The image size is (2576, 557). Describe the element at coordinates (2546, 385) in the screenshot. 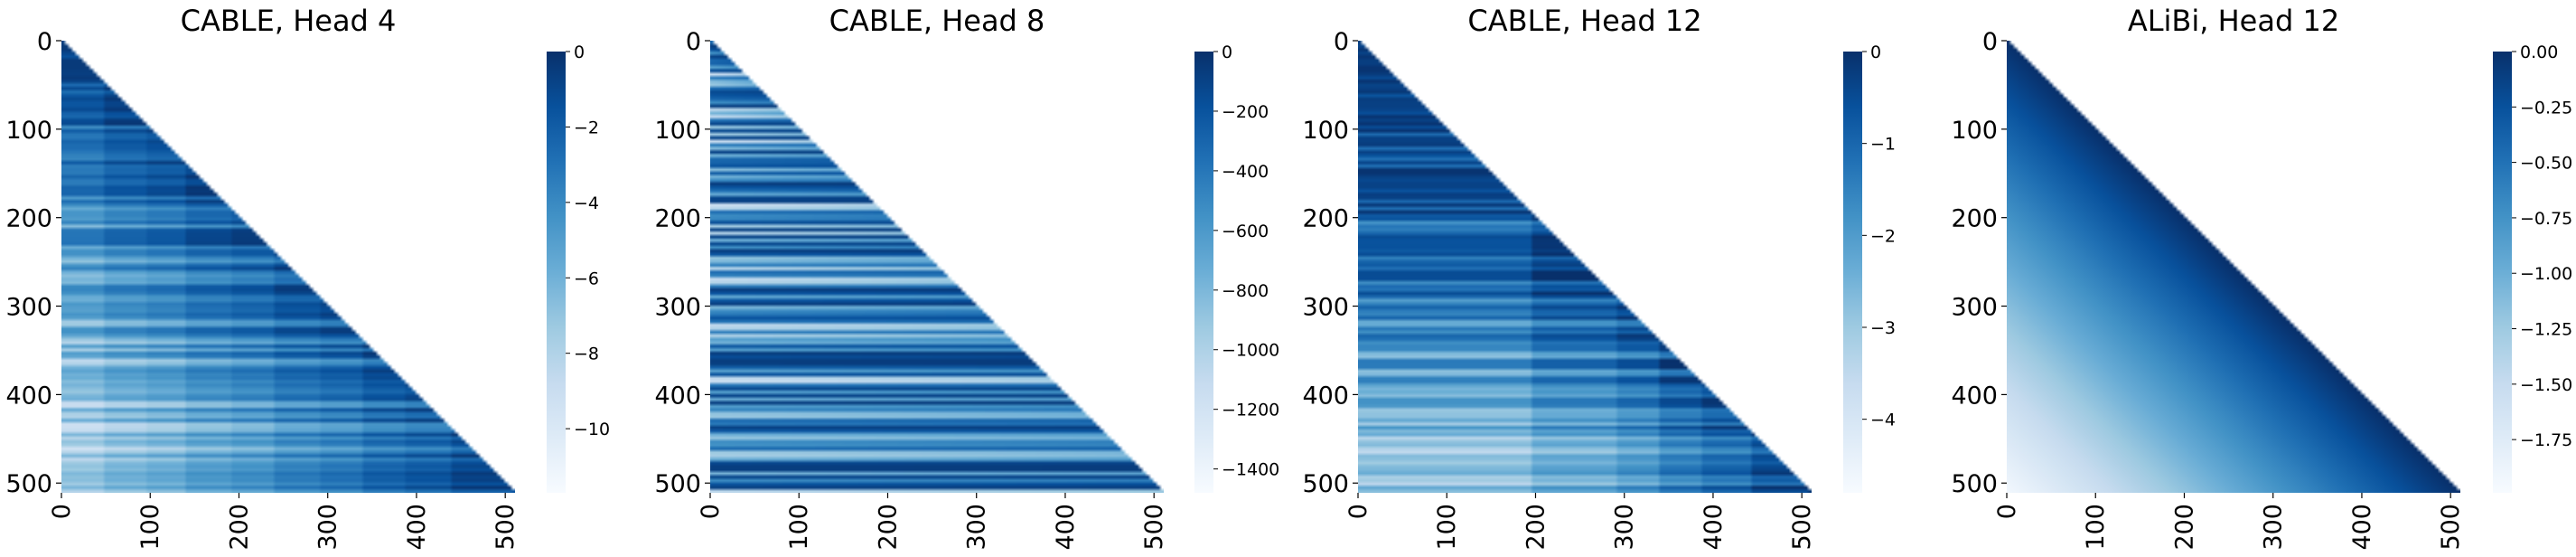

I see `colorbar-tick-label: −1.50` at that location.